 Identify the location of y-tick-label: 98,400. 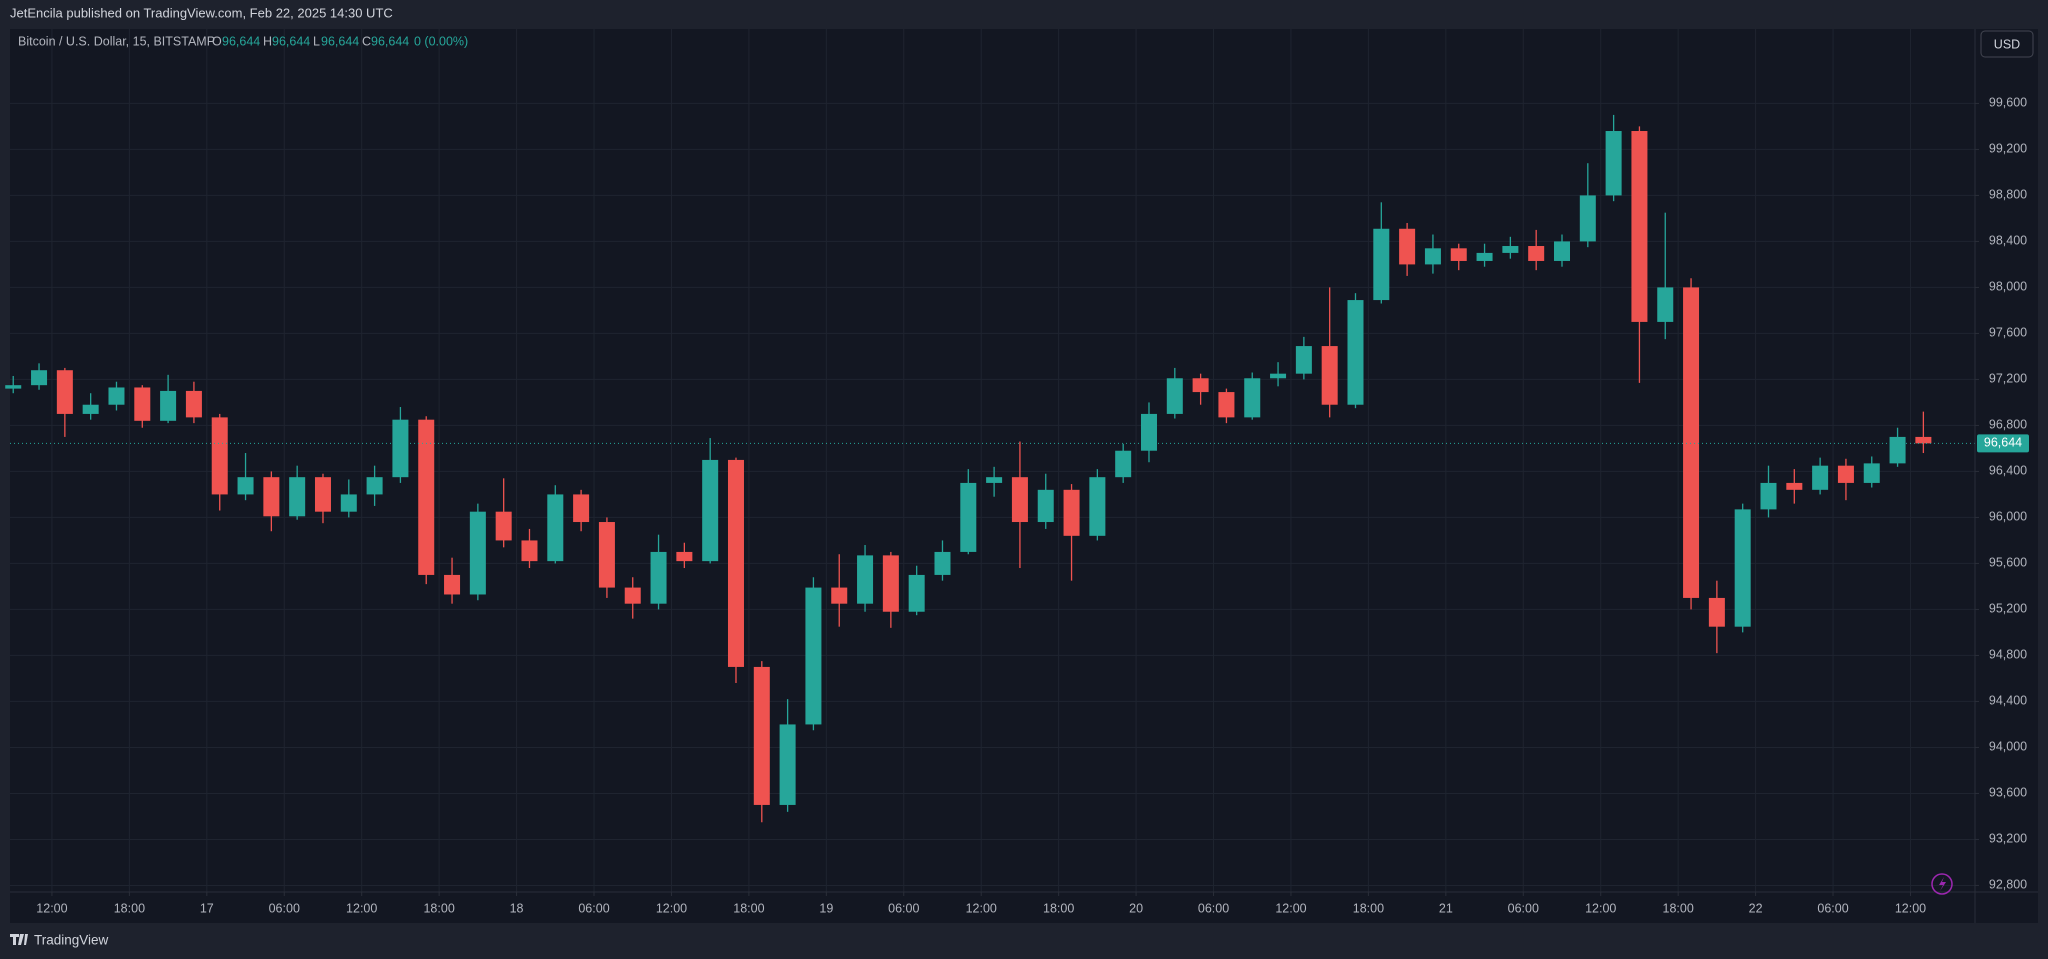
(2008, 241).